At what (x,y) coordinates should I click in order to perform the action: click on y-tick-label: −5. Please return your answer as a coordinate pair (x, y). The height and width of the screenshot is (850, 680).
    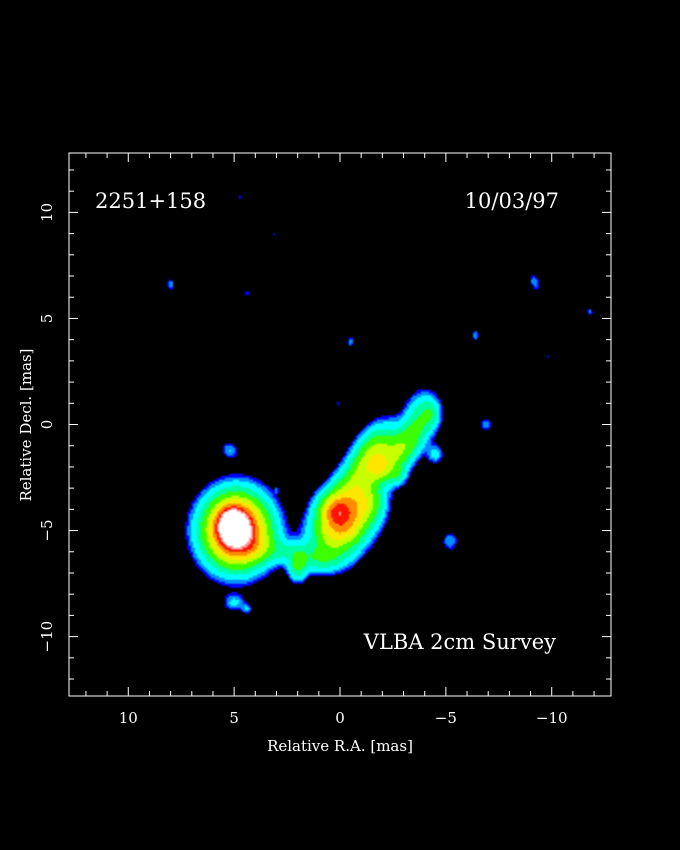
    Looking at the image, I should click on (47, 530).